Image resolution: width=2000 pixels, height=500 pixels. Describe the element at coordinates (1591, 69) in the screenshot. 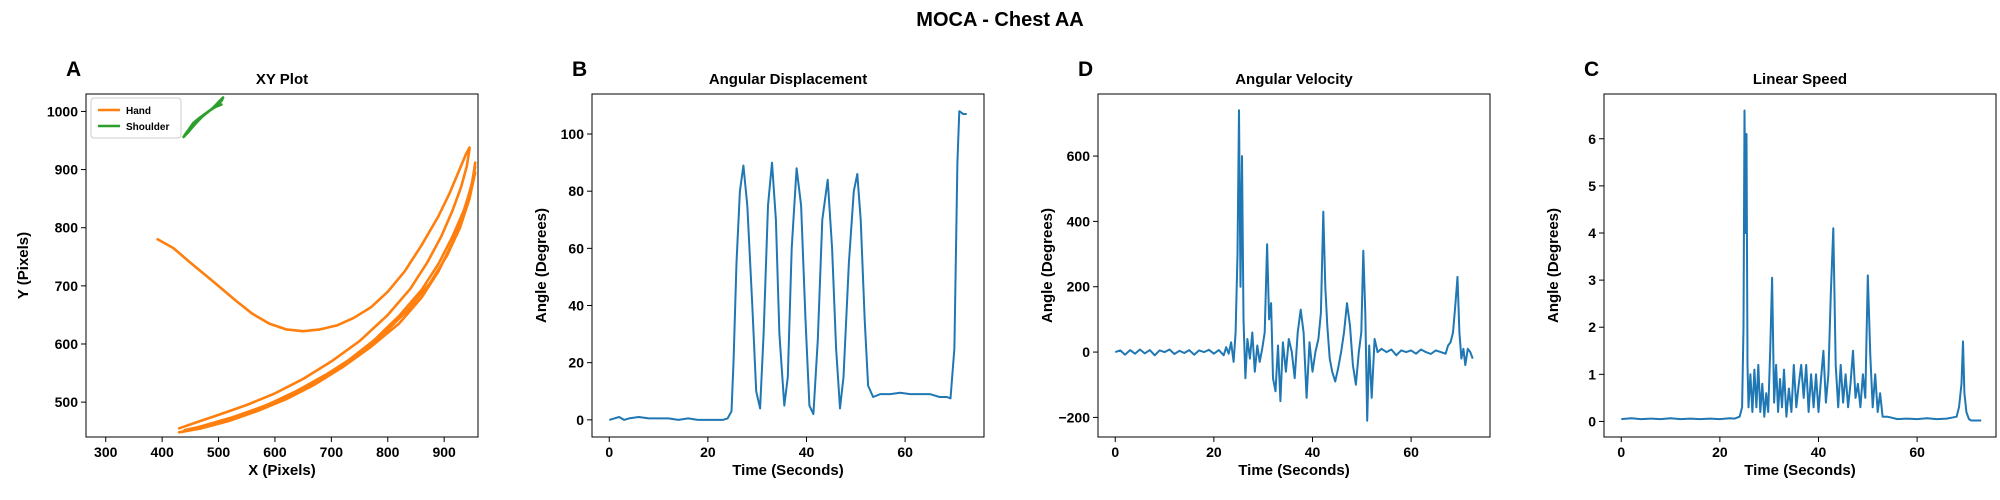

I see `panel-letter: C` at that location.